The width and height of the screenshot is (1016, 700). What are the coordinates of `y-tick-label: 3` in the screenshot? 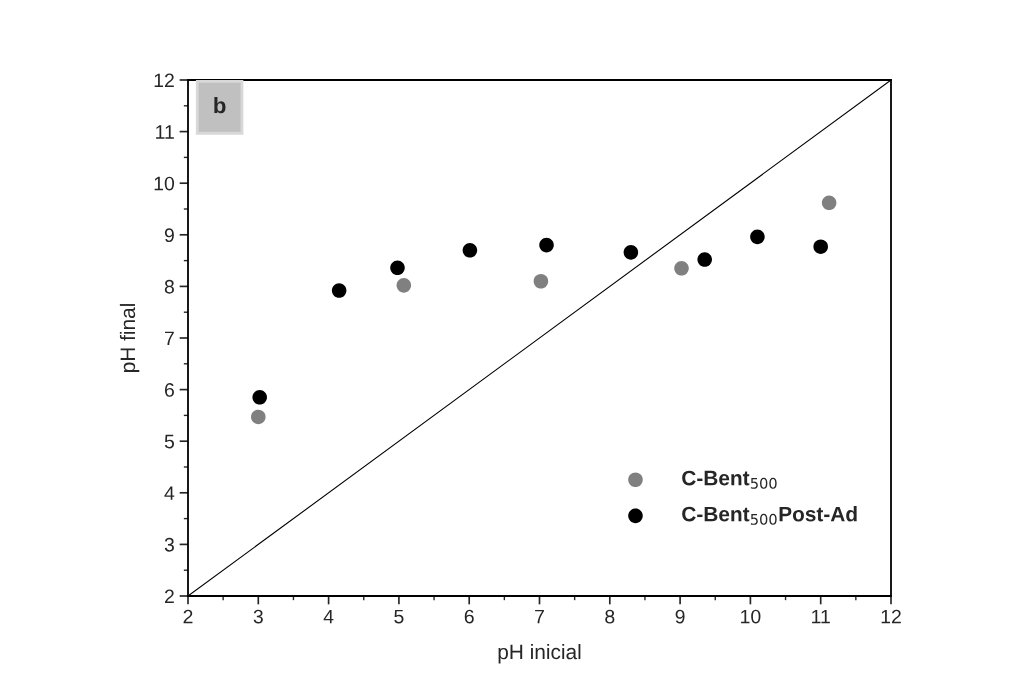 It's located at (169, 544).